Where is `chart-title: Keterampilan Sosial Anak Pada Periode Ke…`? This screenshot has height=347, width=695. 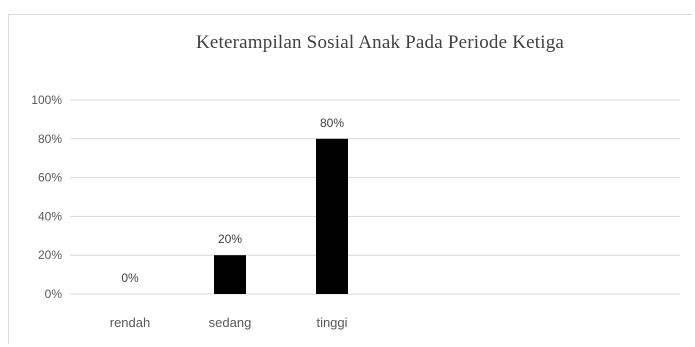
chart-title: Keterampilan Sosial Anak Pada Periode Ke… is located at coordinates (380, 42).